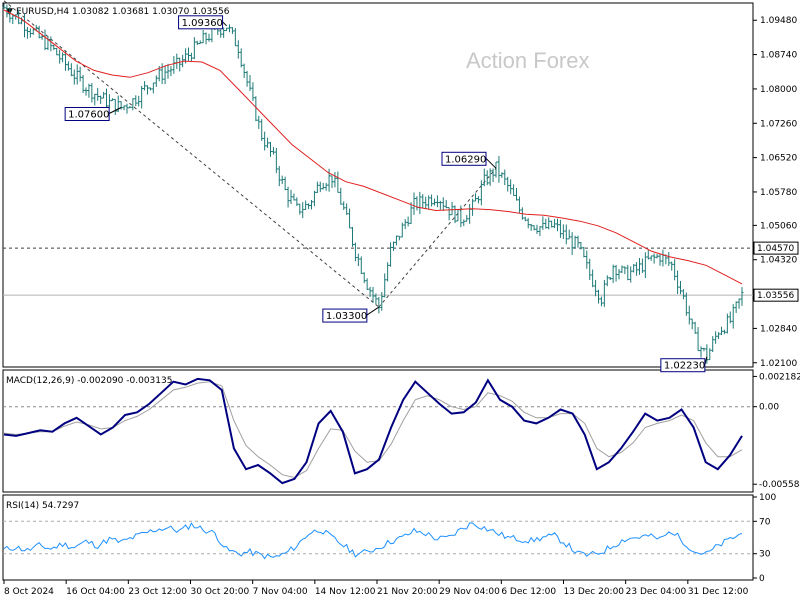 The width and height of the screenshot is (800, 600). What do you see at coordinates (202, 22) in the screenshot?
I see `price-annotation: 1.09360` at bounding box center [202, 22].